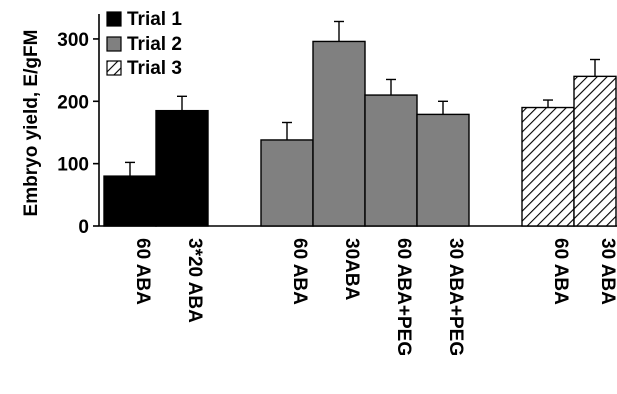 This screenshot has height=394, width=617. Describe the element at coordinates (607, 271) in the screenshot. I see `category-label: 30 ABA` at that location.